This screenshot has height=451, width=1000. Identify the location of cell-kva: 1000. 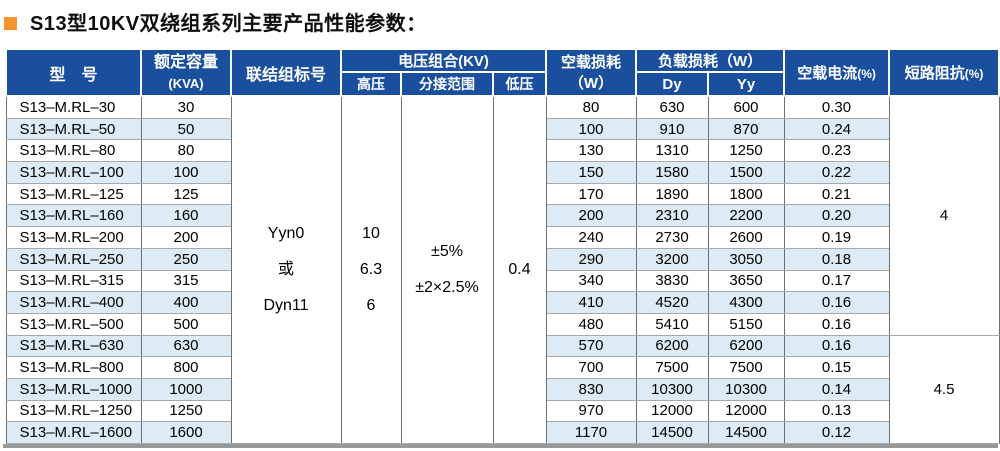
(186, 389).